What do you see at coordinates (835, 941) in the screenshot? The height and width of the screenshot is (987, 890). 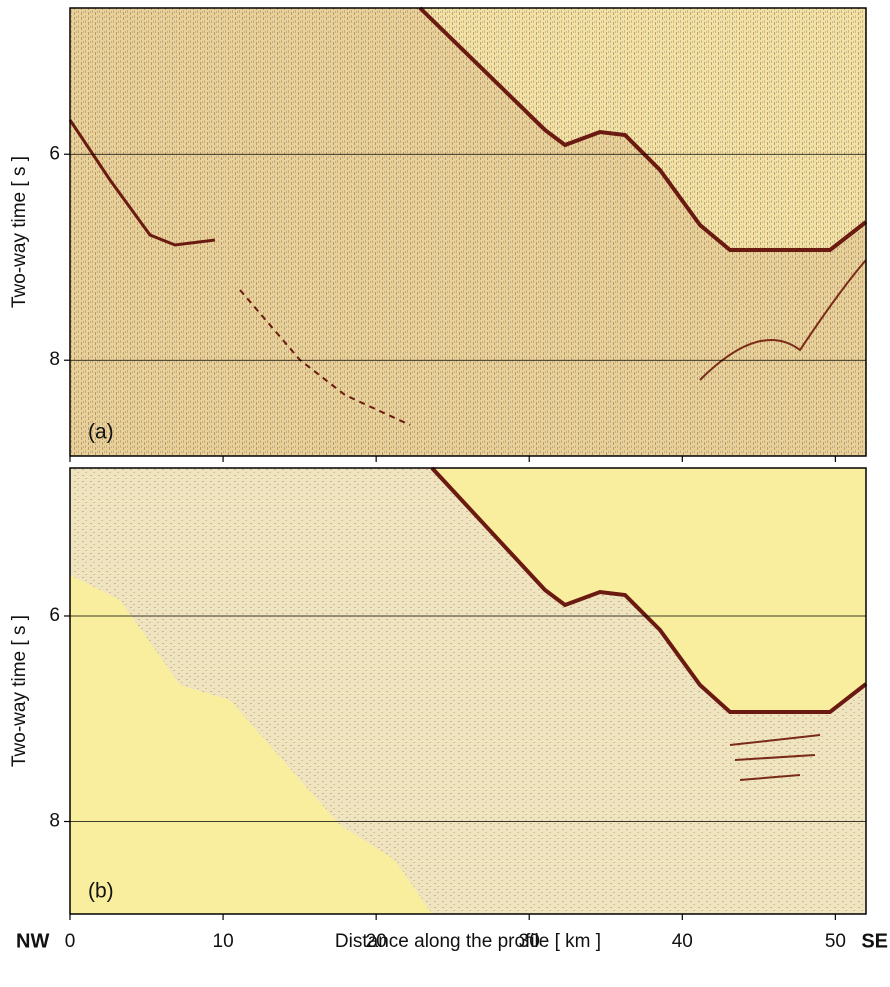 I see `x-tick-label: 50` at bounding box center [835, 941].